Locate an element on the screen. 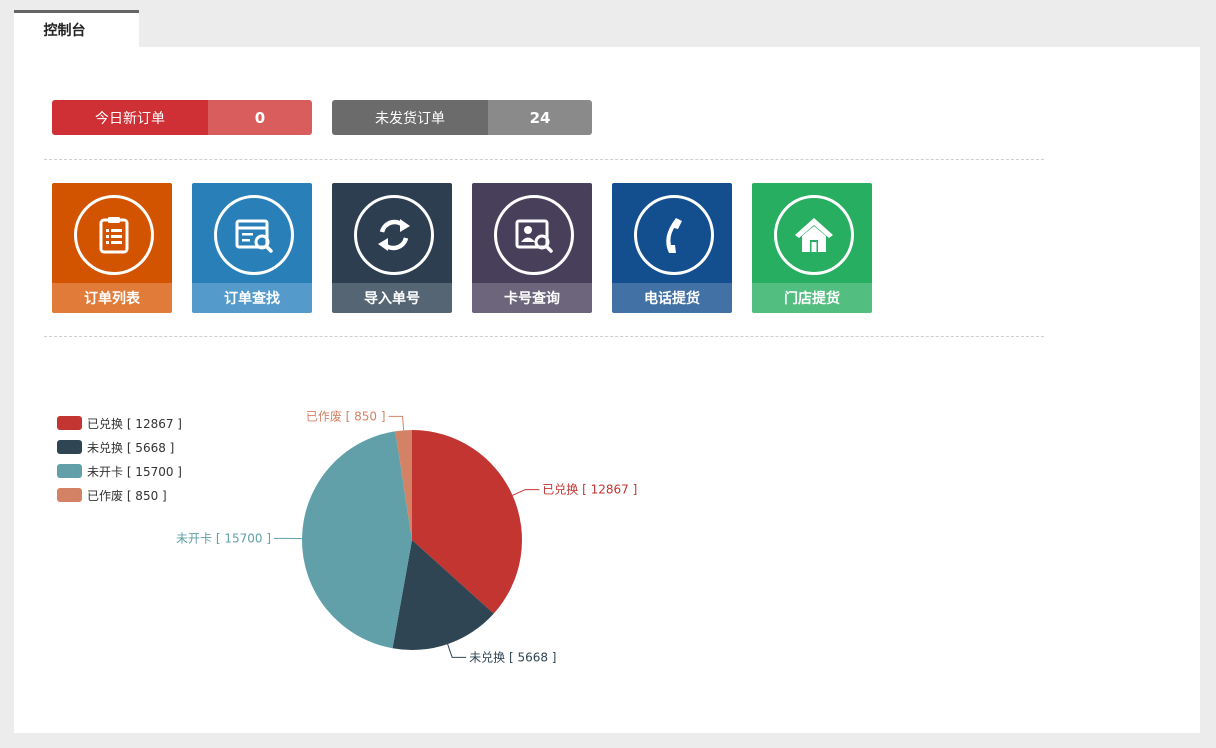 The width and height of the screenshot is (1216, 748). legend-item: 未开卡 [ 15700 ] is located at coordinates (119, 471).